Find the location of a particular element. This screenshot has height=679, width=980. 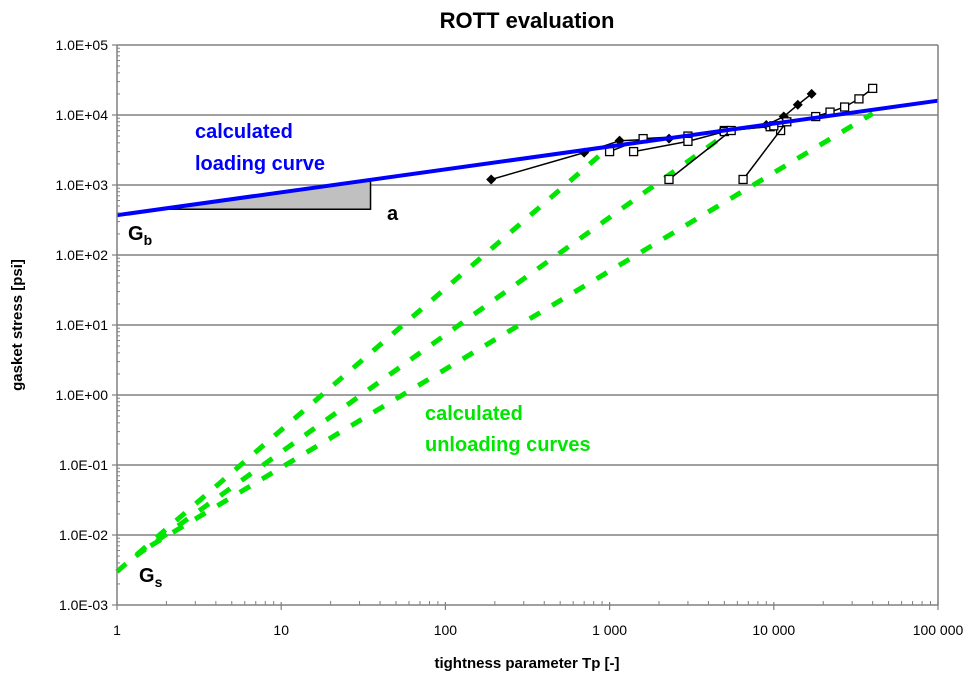

x-tick-label: 100 000 is located at coordinates (938, 630).